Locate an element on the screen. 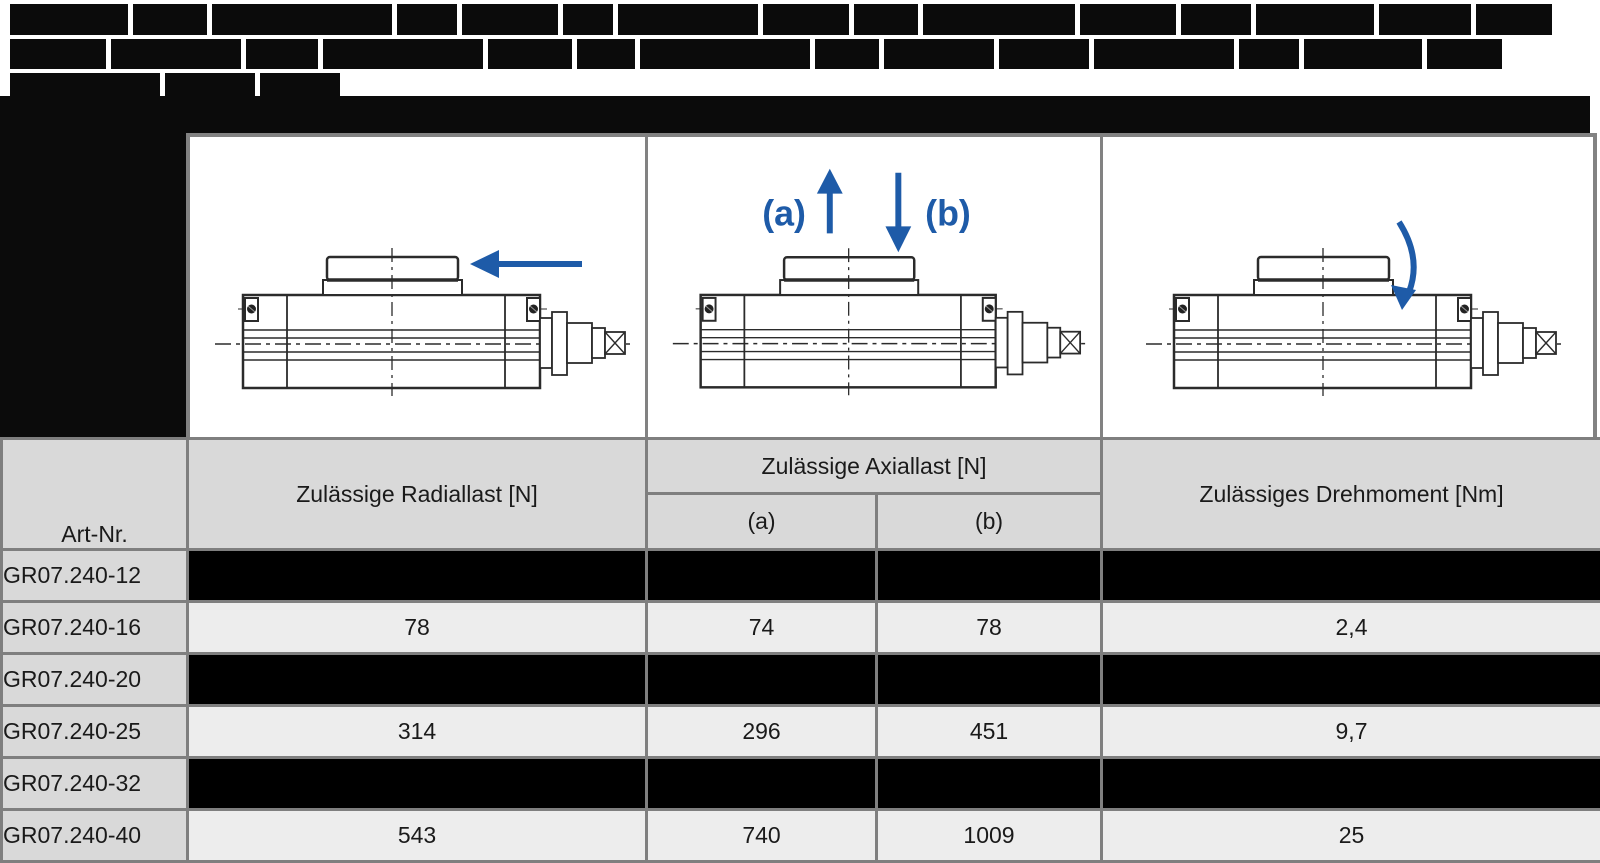  table-row: GR07.240-25 314 296 451 9,7 is located at coordinates (801, 732).